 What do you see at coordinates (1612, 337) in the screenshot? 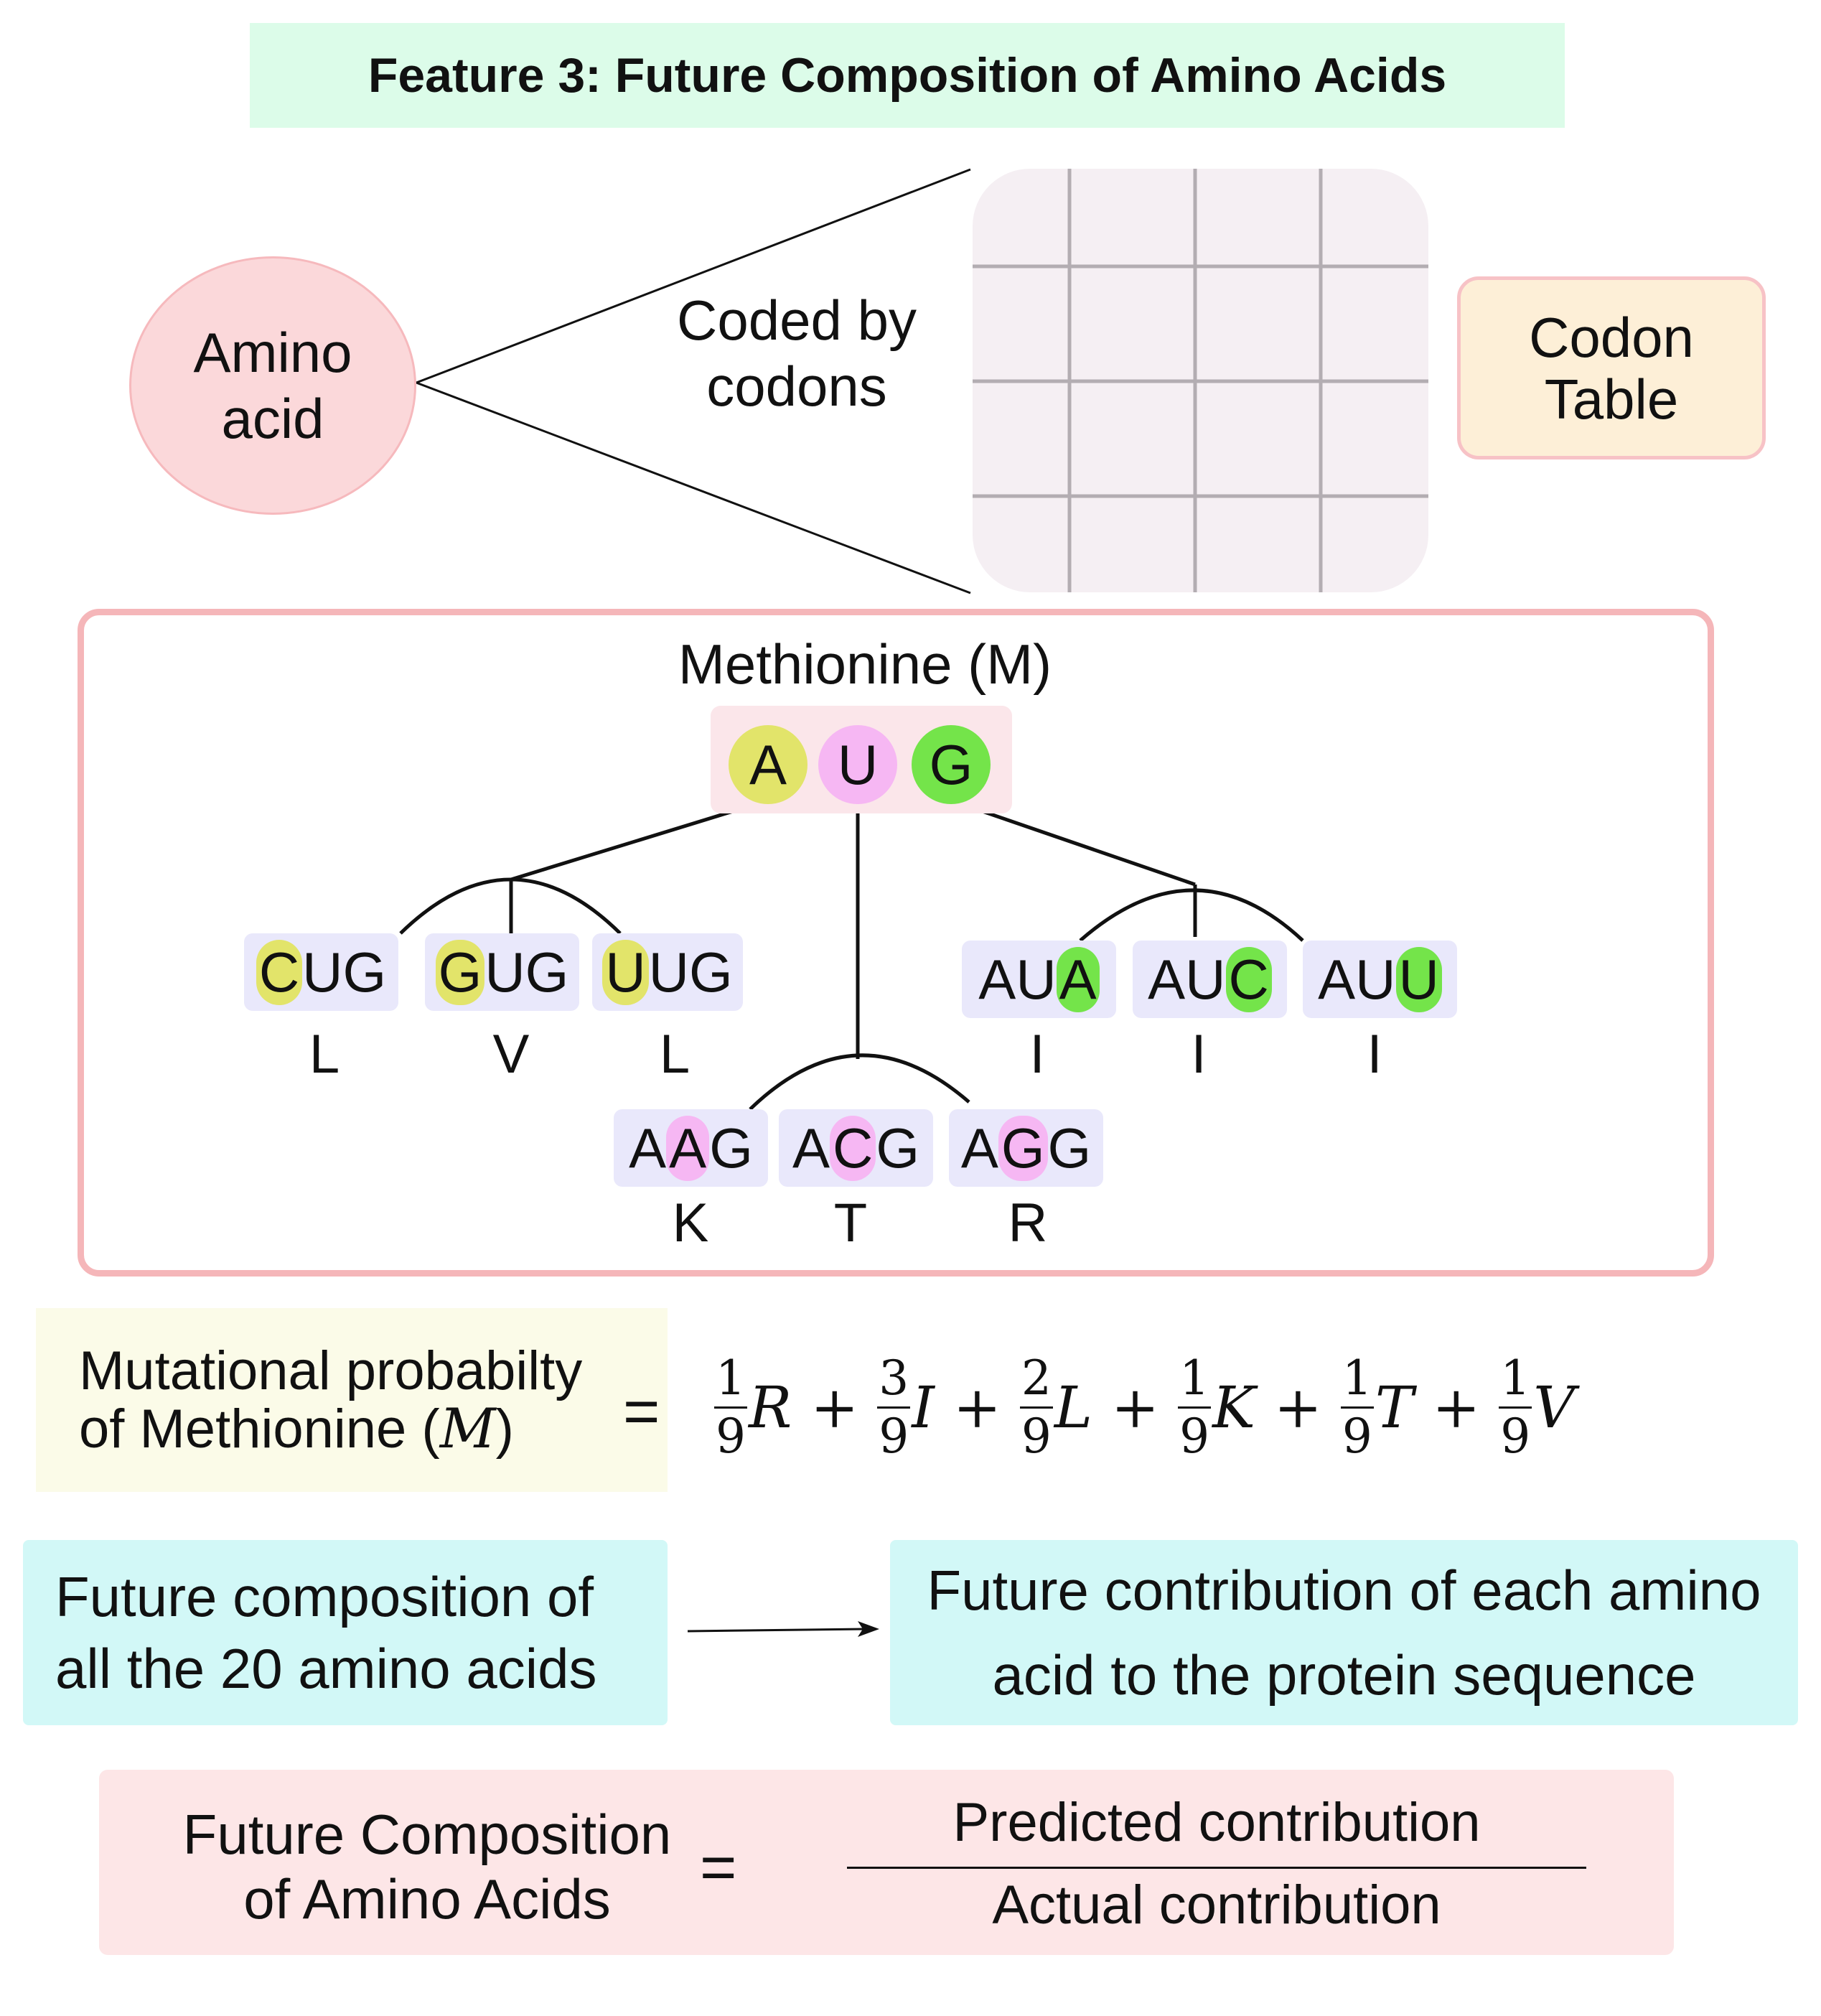
I see `codon-table-line1: Codon` at bounding box center [1612, 337].